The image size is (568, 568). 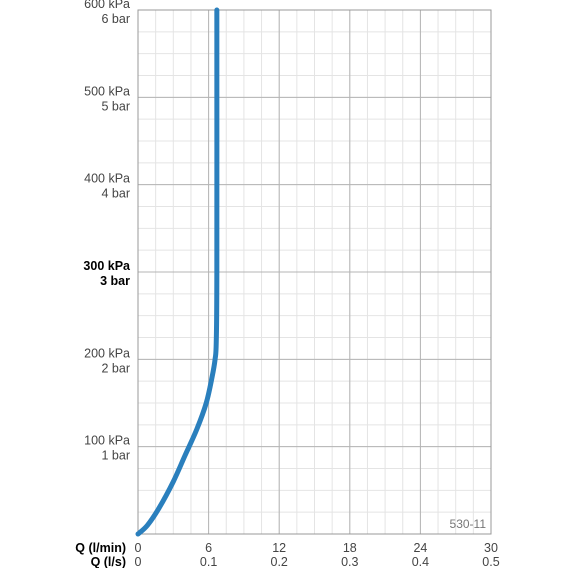 I want to click on x-tick-label-row-1: 0.4, so click(x=420, y=561).